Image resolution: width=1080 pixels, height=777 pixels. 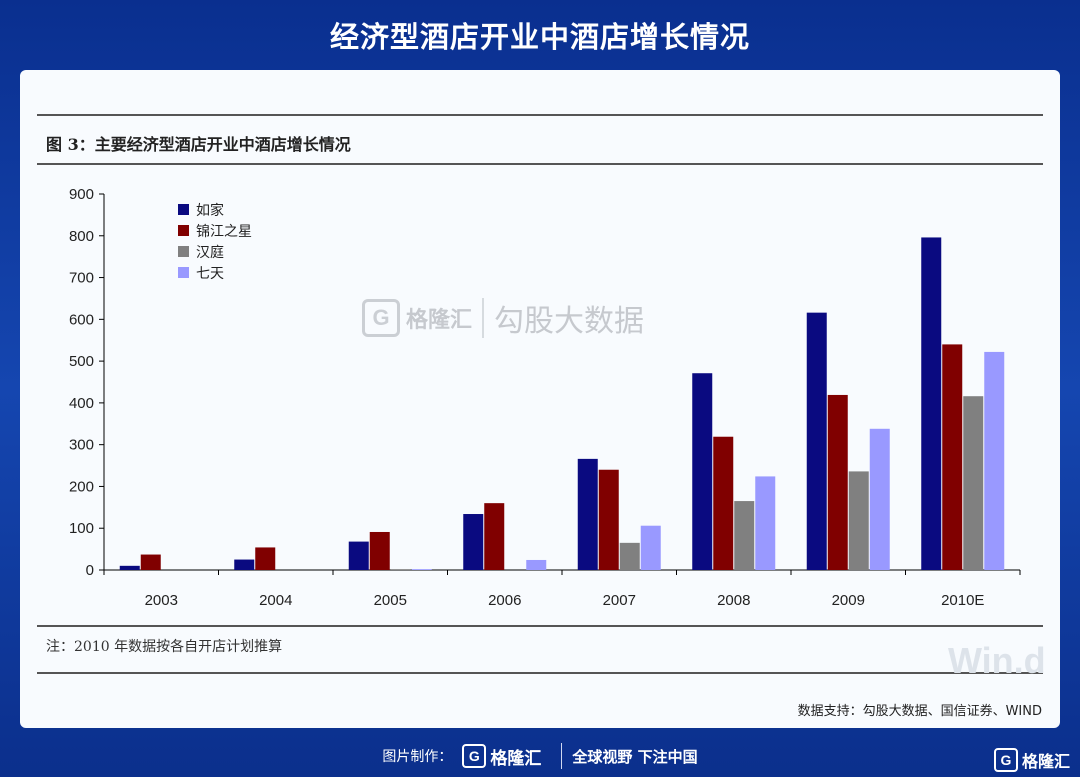 I want to click on x-tick-label: 2003, so click(x=161, y=600).